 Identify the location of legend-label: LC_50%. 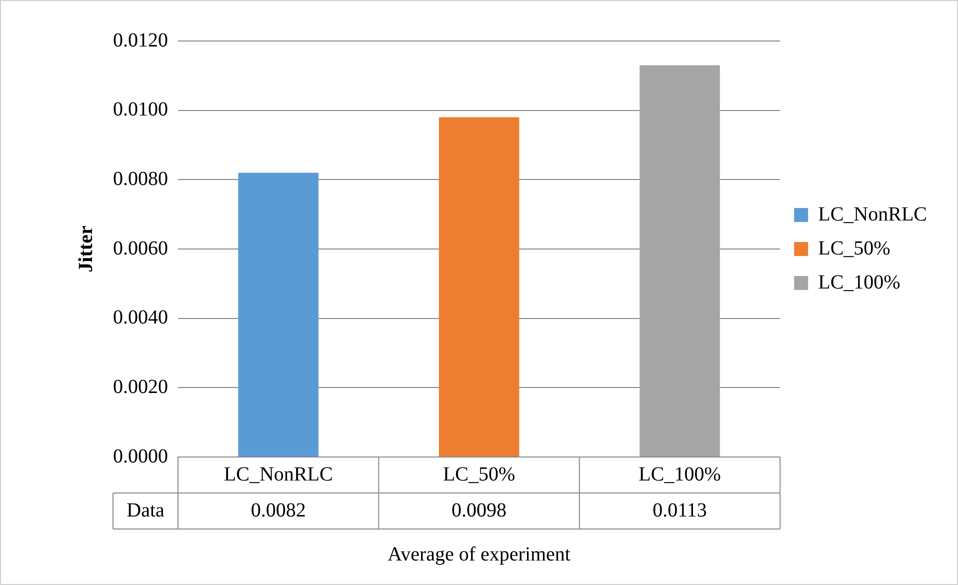
(854, 248).